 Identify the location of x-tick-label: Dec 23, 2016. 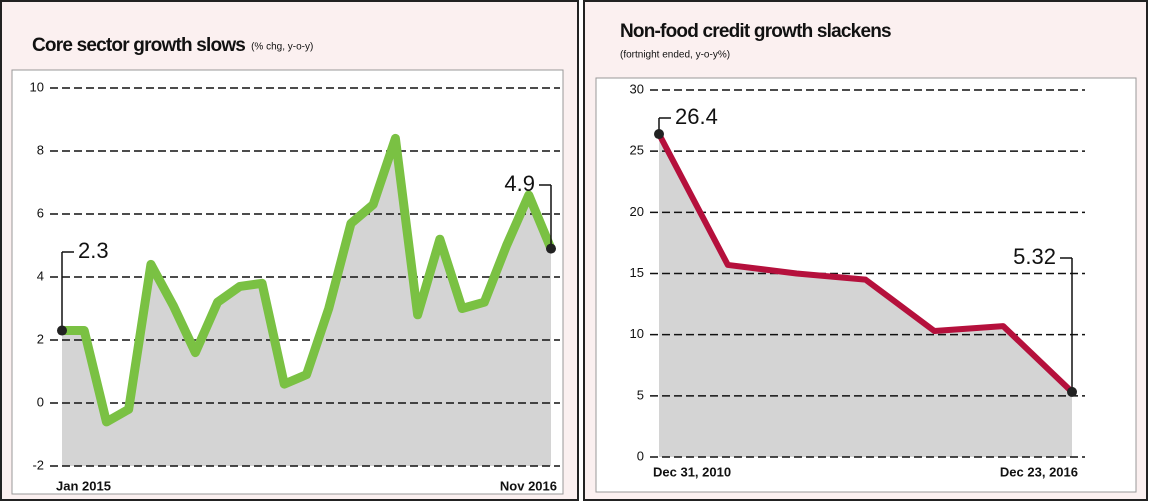
(1039, 471).